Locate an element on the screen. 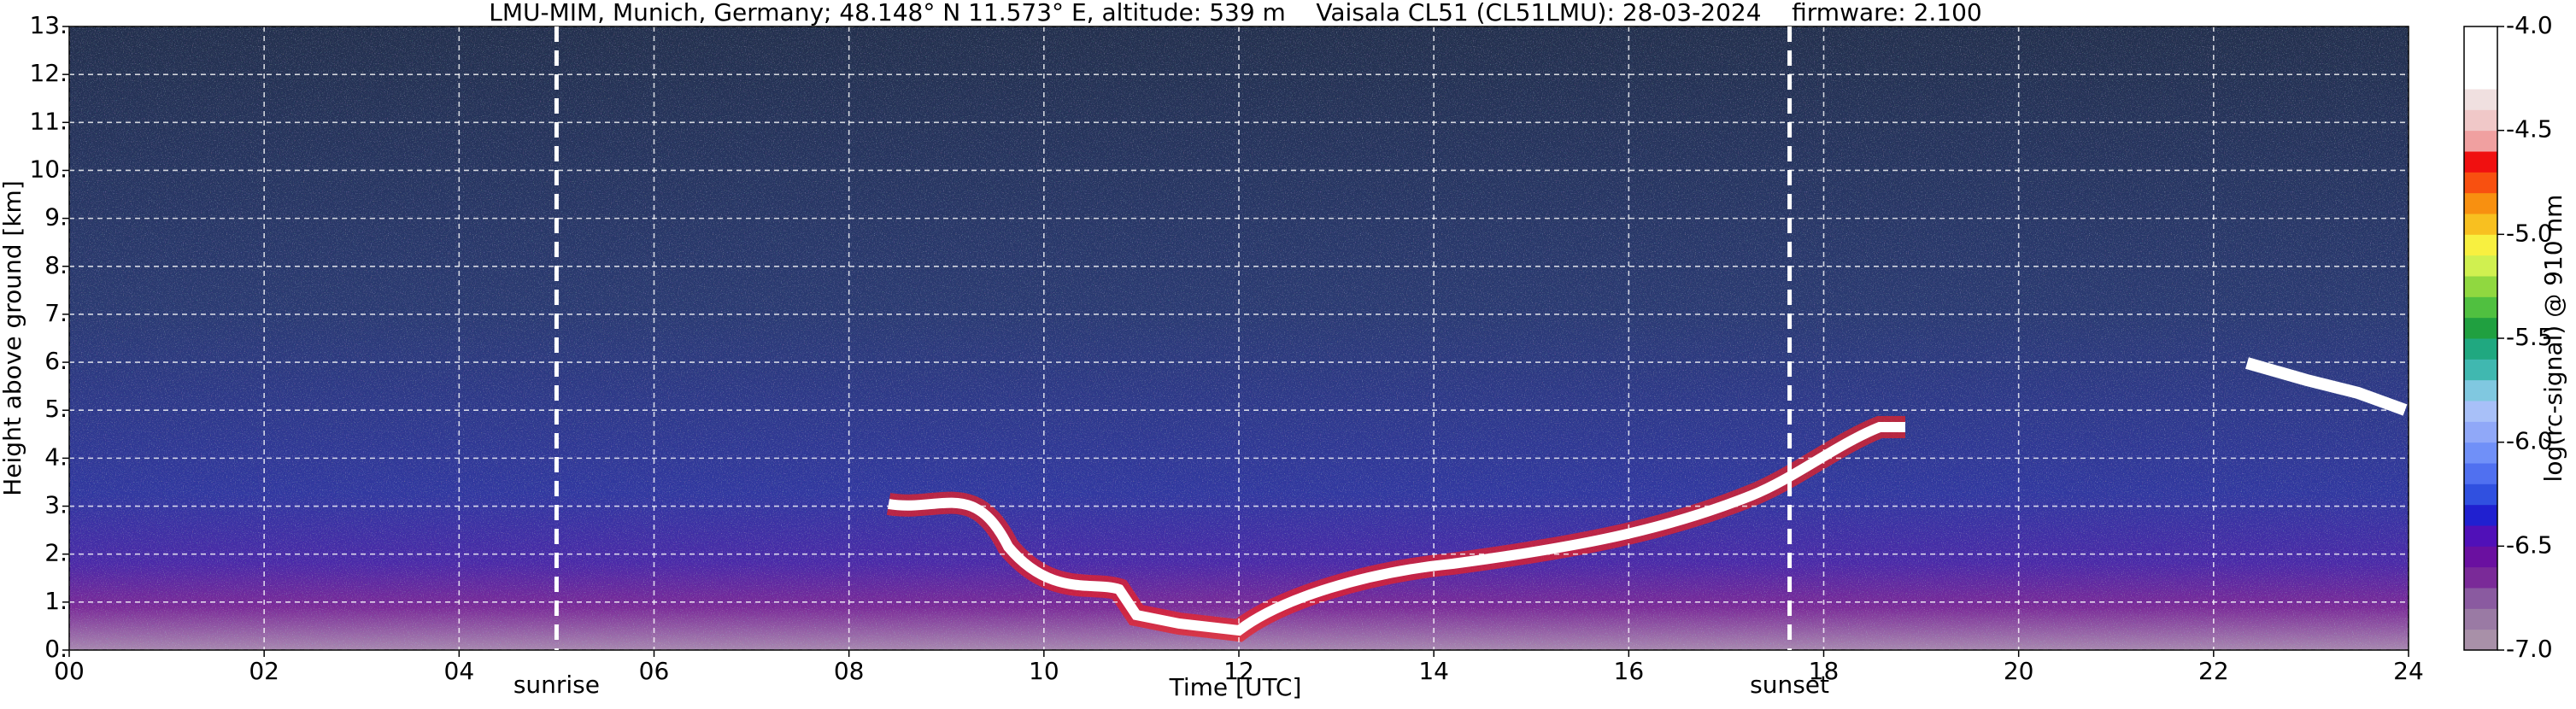  colorbar-tick-label: -4.0 is located at coordinates (2529, 25).